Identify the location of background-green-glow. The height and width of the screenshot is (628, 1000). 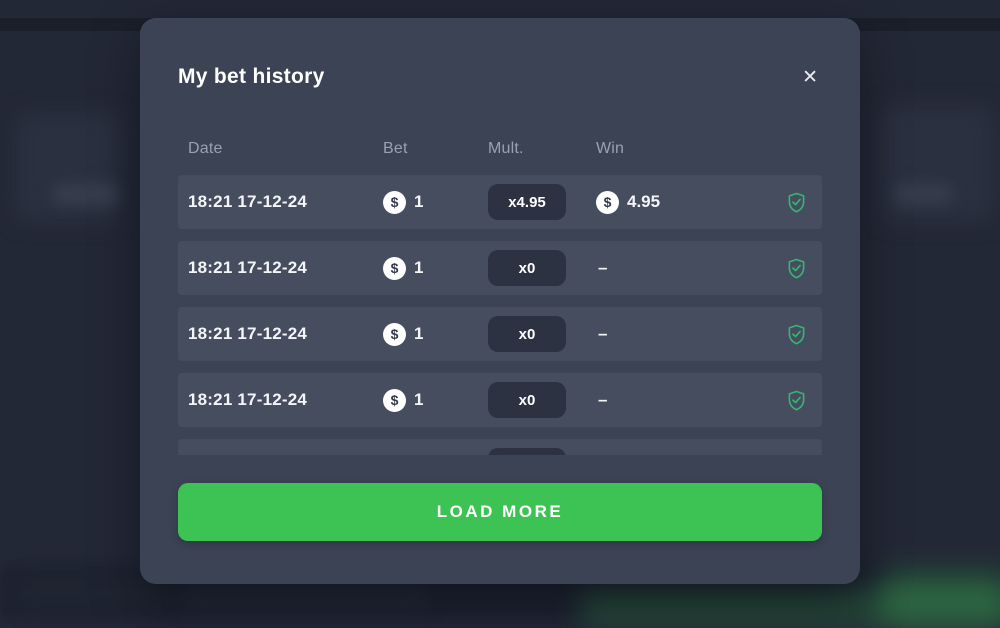
(940, 597).